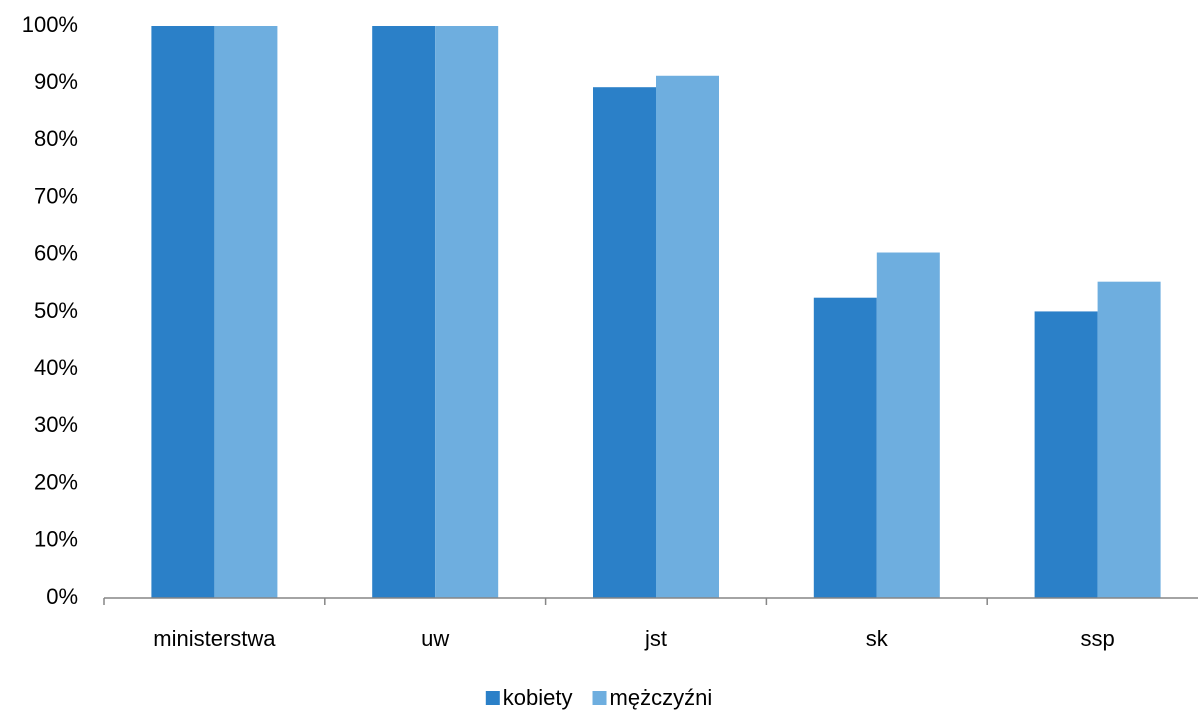  What do you see at coordinates (214, 638) in the screenshot?
I see `x-tick-label: ministerstwa` at bounding box center [214, 638].